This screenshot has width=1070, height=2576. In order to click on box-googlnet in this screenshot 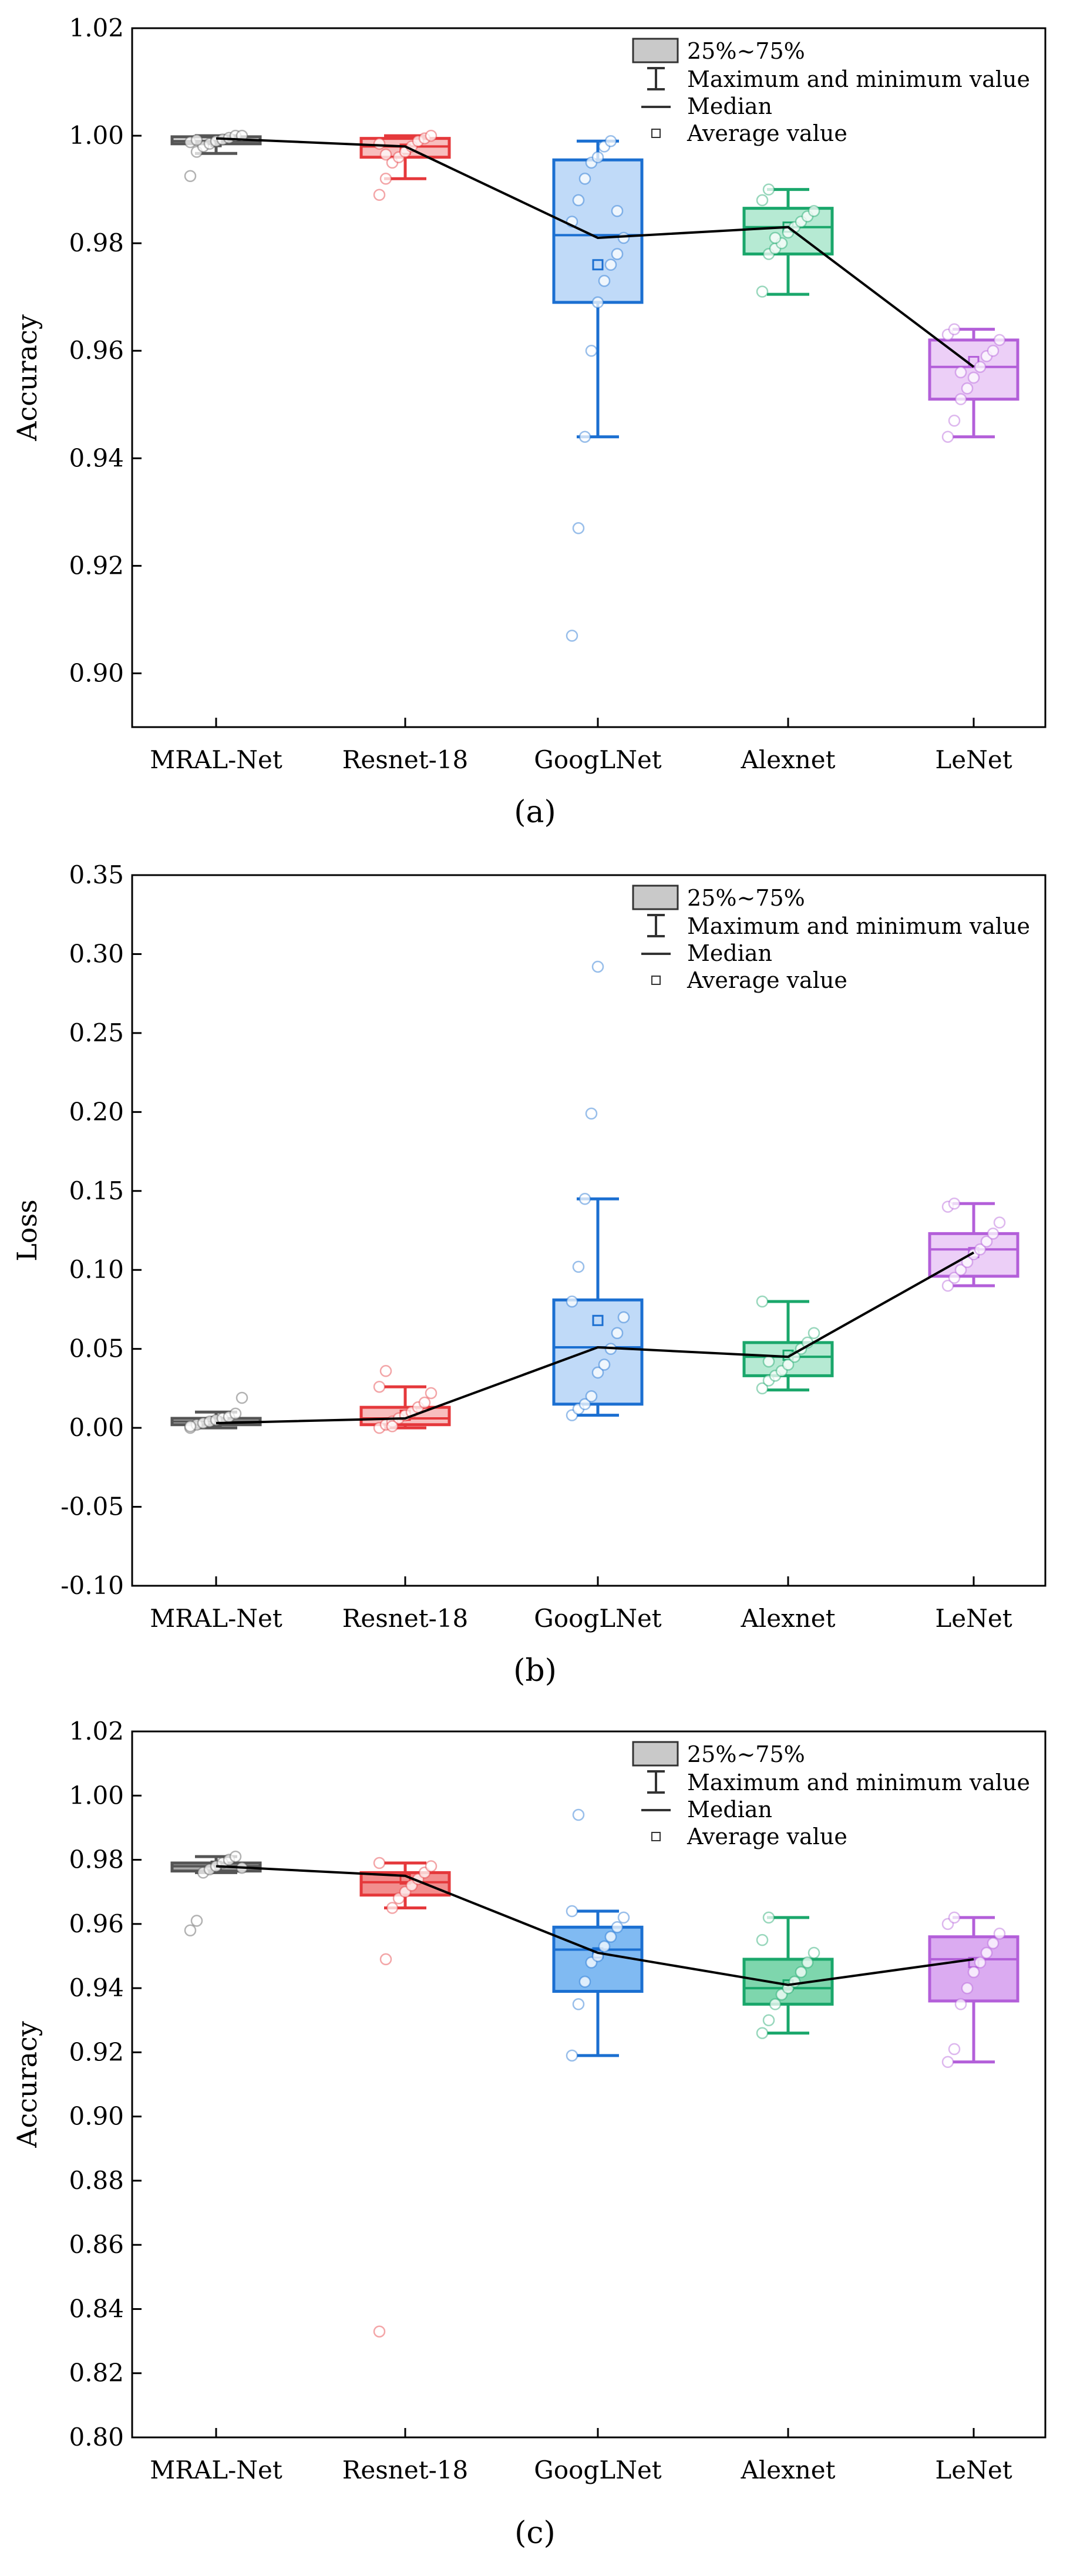, I will do `click(598, 388)`.